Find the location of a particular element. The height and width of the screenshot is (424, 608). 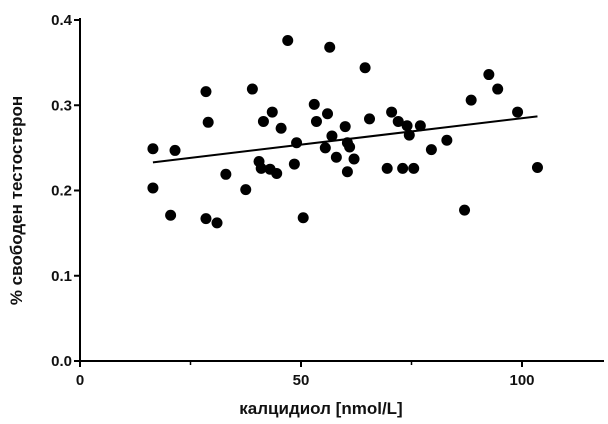

y-axis-ticks: 0.0 0.1 0.2 0.3 0.4 is located at coordinates (65, 191).